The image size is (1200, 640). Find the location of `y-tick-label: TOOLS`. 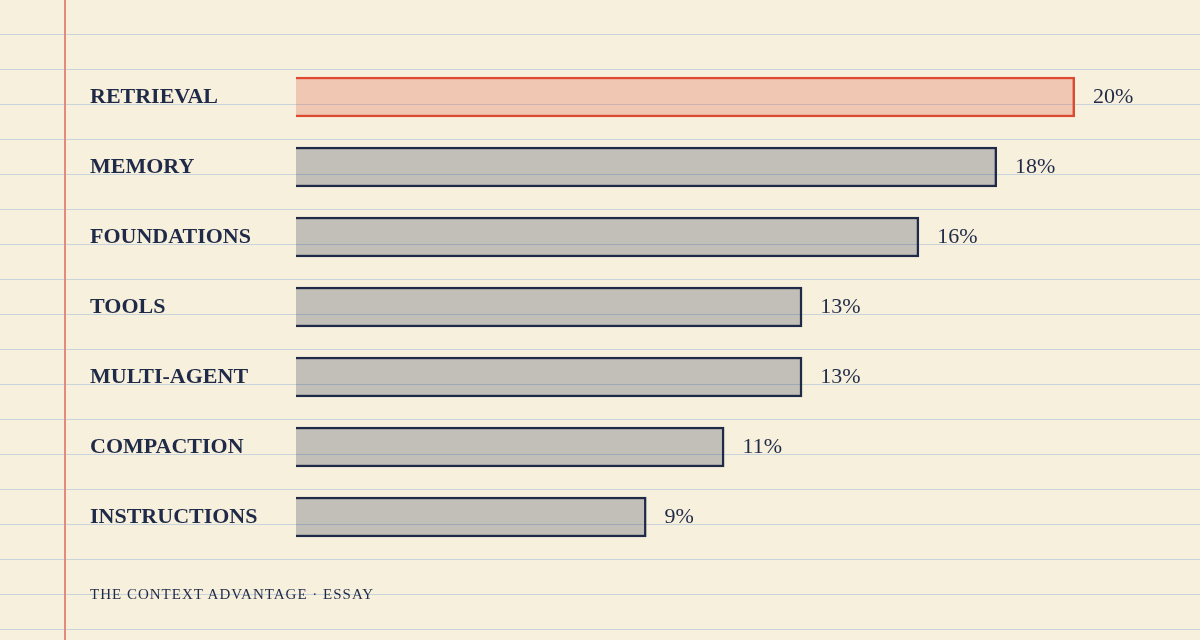

y-tick-label: TOOLS is located at coordinates (128, 305).